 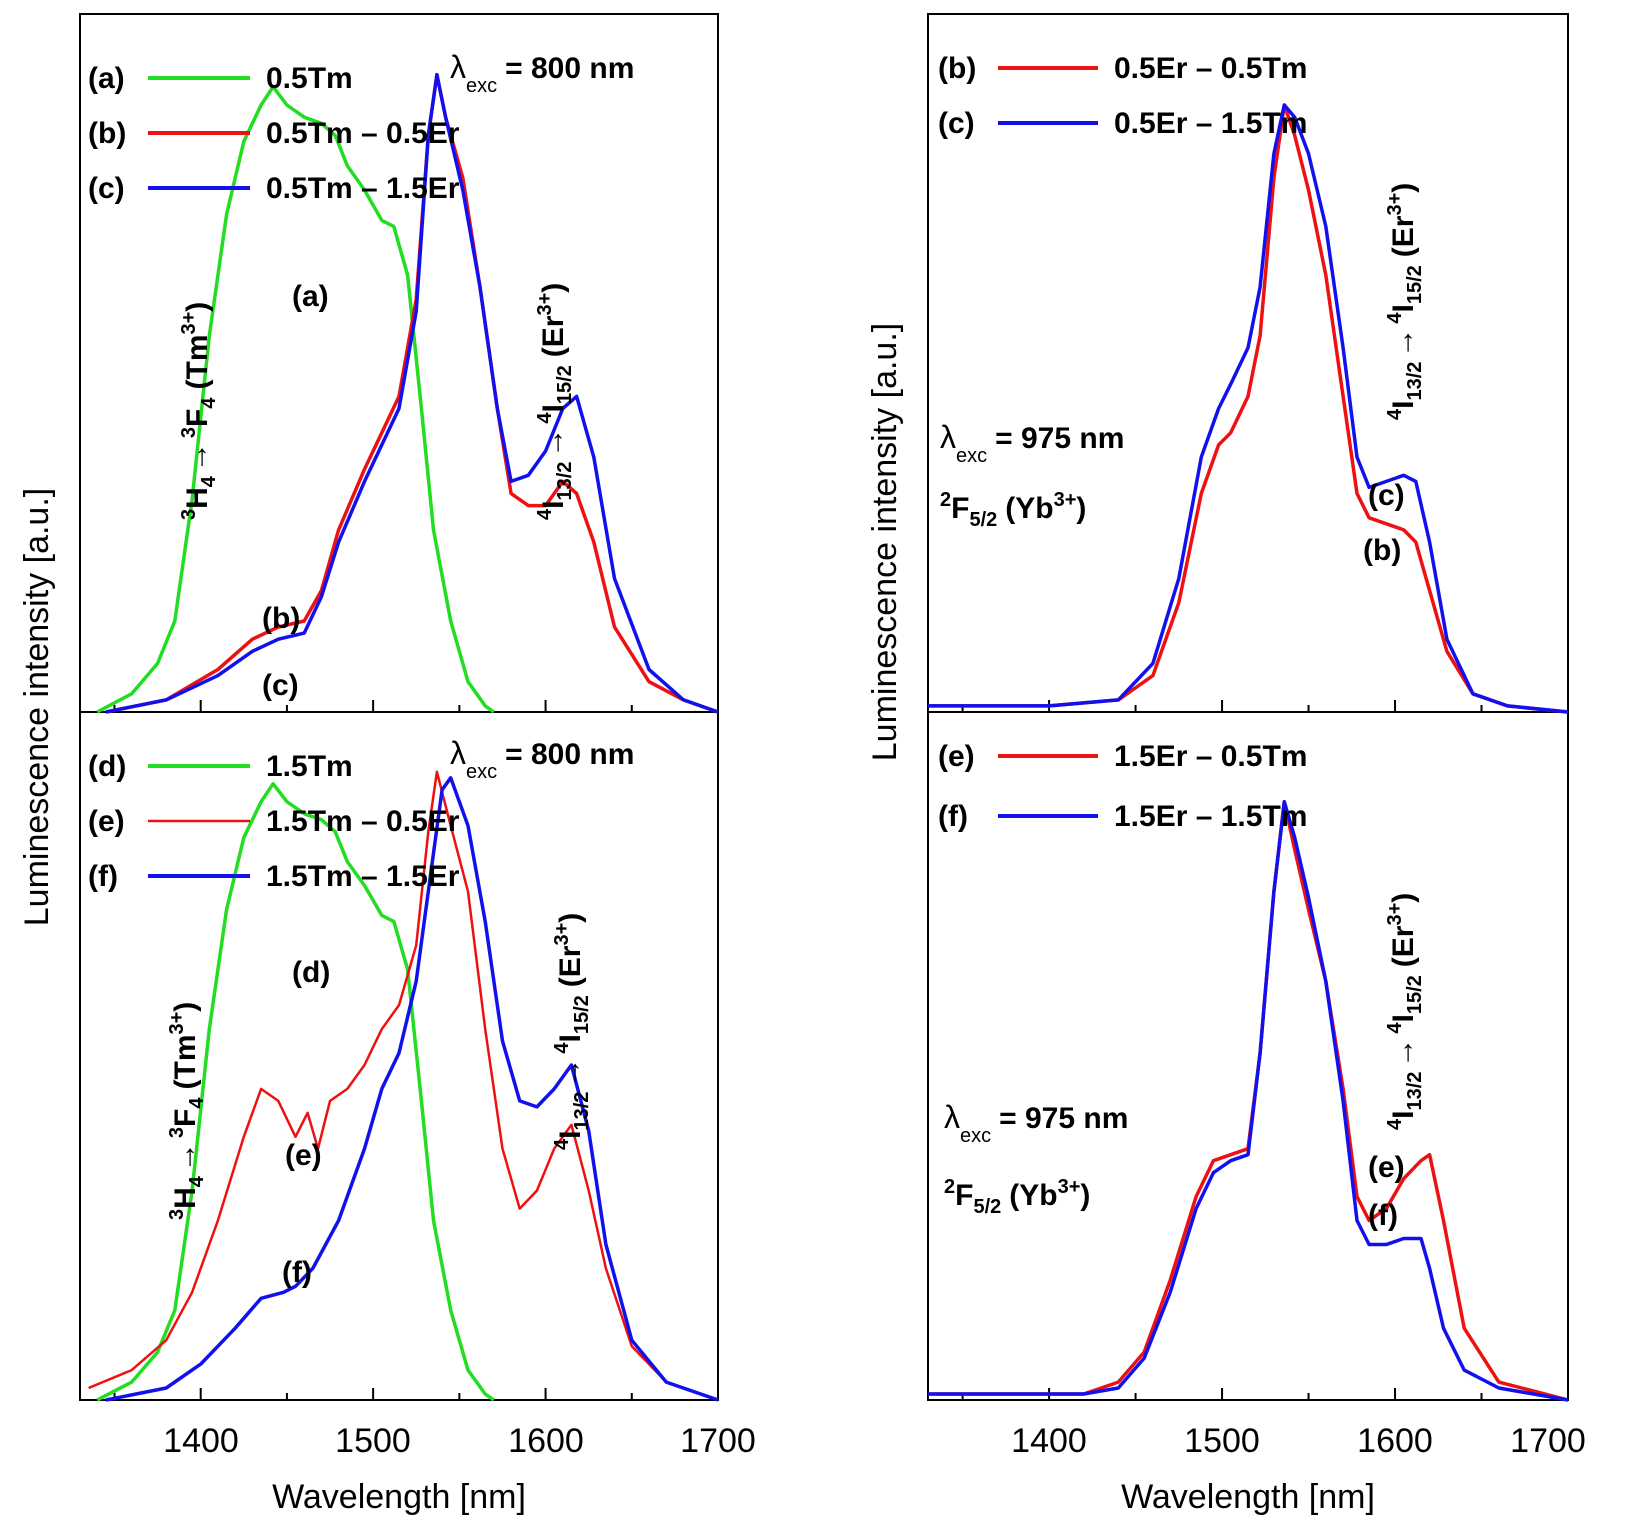 What do you see at coordinates (363, 876) in the screenshot?
I see `legend-label: 1.5Tm – 1.5Er` at bounding box center [363, 876].